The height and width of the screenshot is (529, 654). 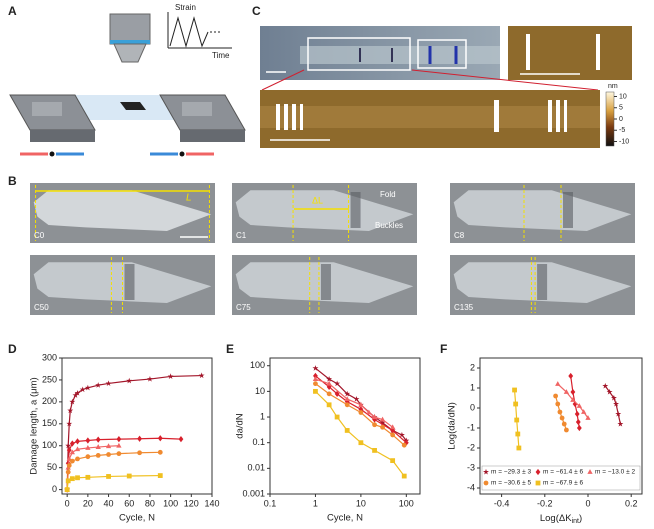 I want to click on x-tick-label: -0.2, so click(x=545, y=503).